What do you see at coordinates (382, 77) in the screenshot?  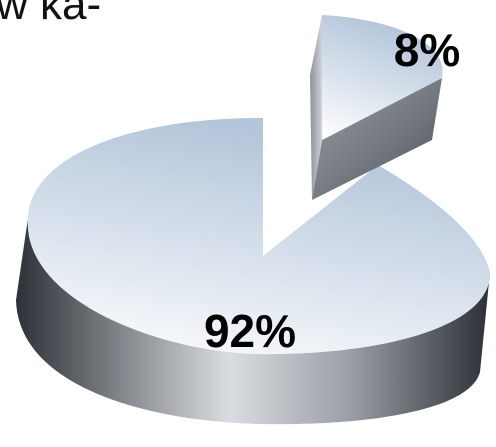 I see `slice-8-top` at bounding box center [382, 77].